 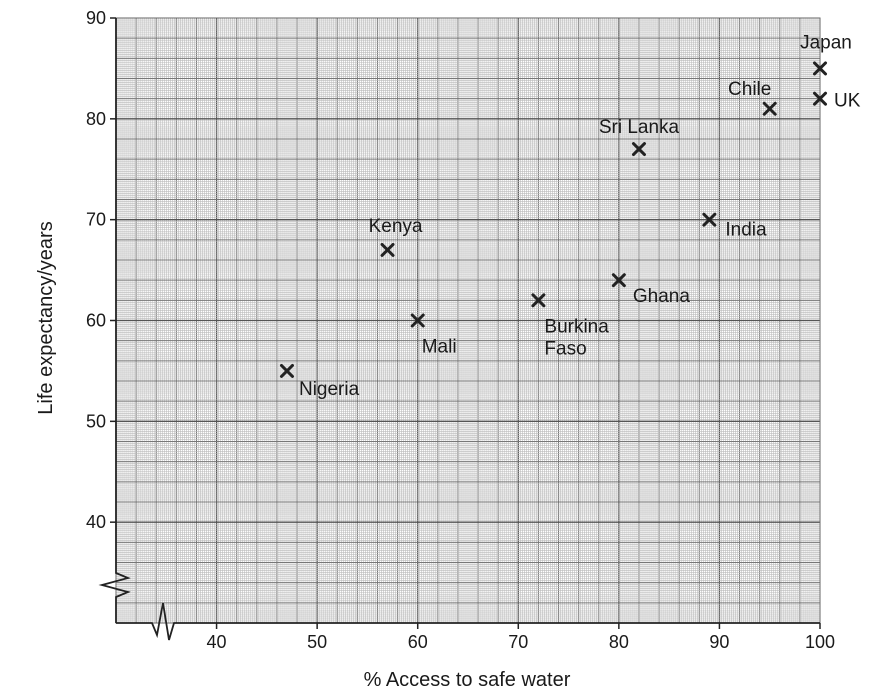 I want to click on point-label: UK, so click(x=847, y=101).